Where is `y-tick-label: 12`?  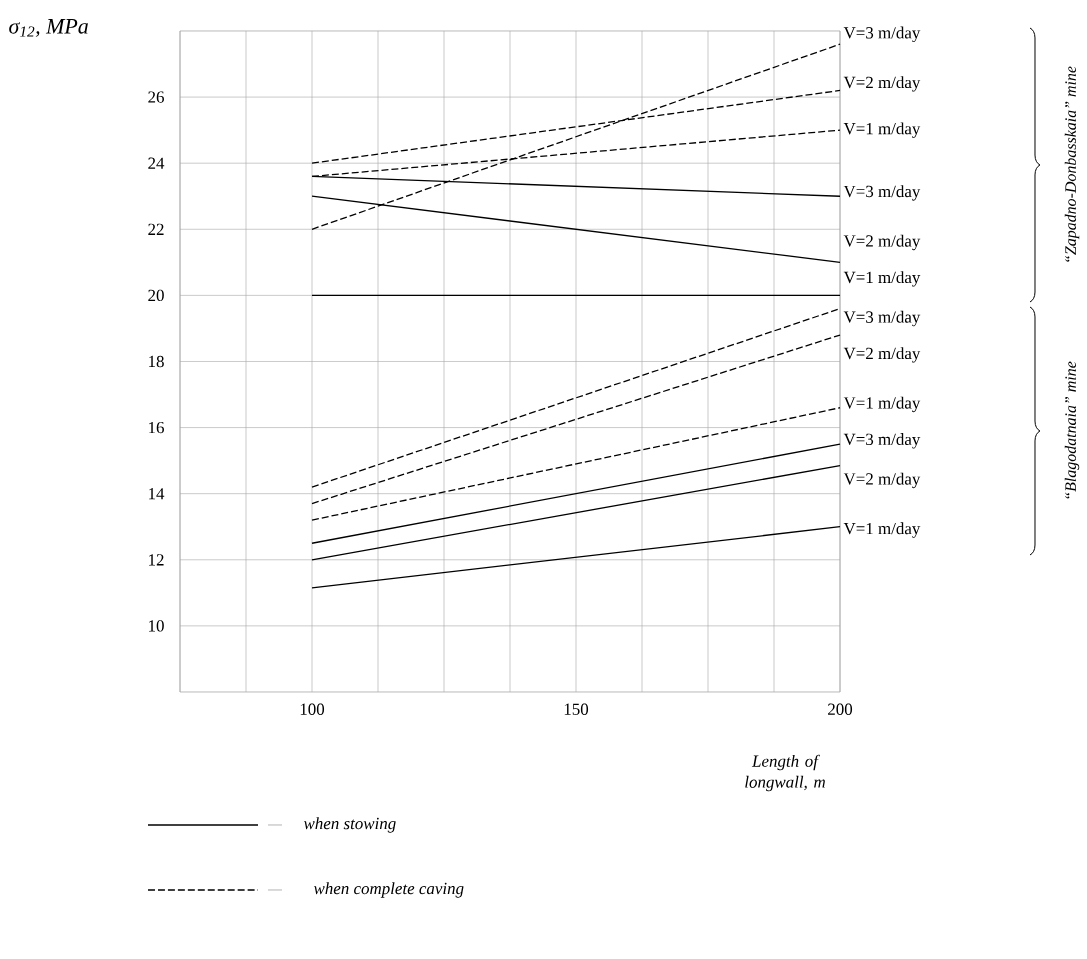
y-tick-label: 12 is located at coordinates (156, 560).